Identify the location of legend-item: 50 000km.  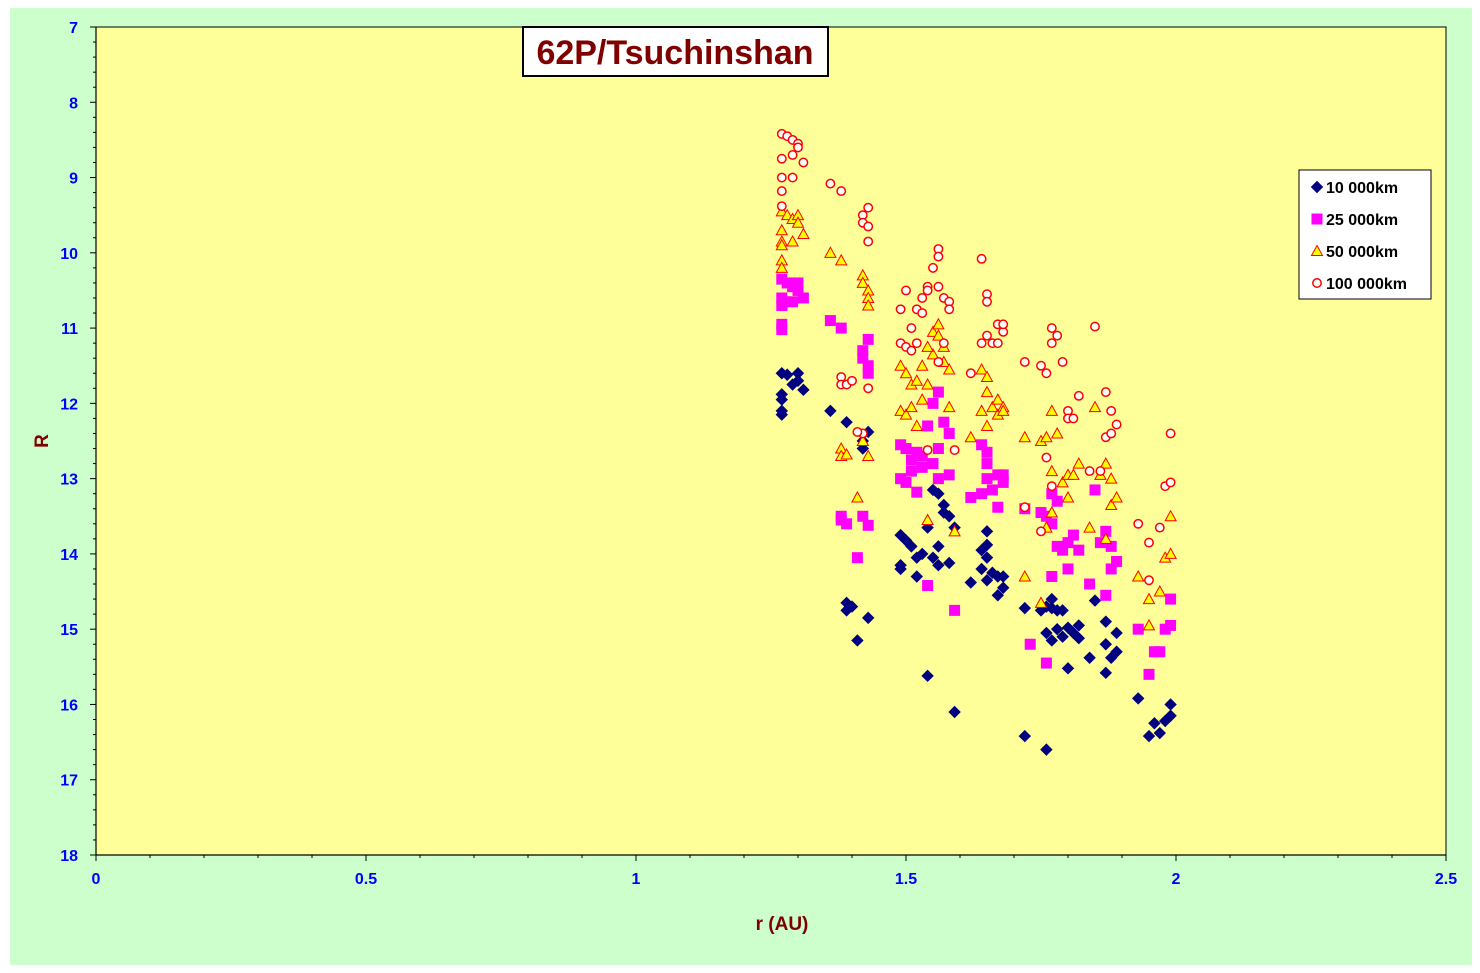
(1354, 252).